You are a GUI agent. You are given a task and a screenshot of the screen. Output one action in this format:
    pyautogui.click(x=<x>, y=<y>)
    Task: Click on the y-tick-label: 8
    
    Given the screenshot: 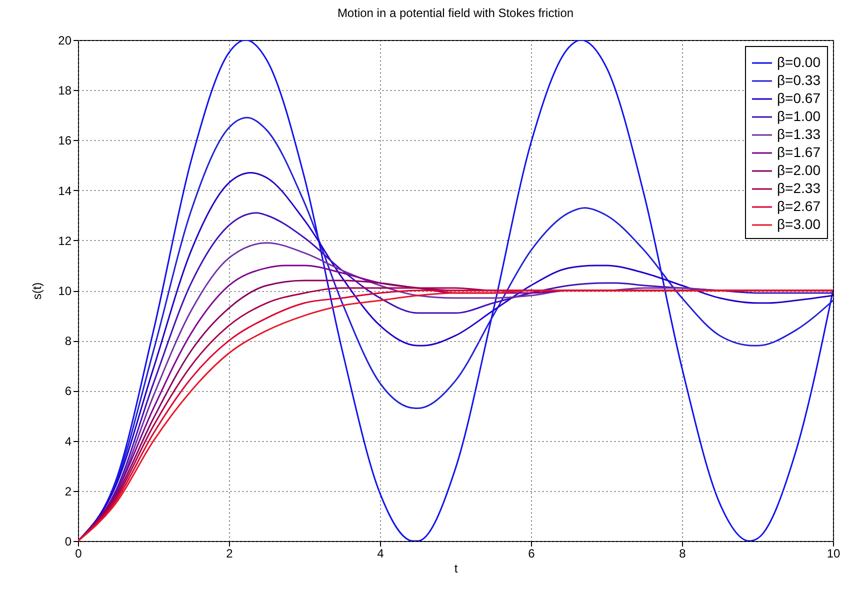 What is the action you would take?
    pyautogui.click(x=68, y=341)
    